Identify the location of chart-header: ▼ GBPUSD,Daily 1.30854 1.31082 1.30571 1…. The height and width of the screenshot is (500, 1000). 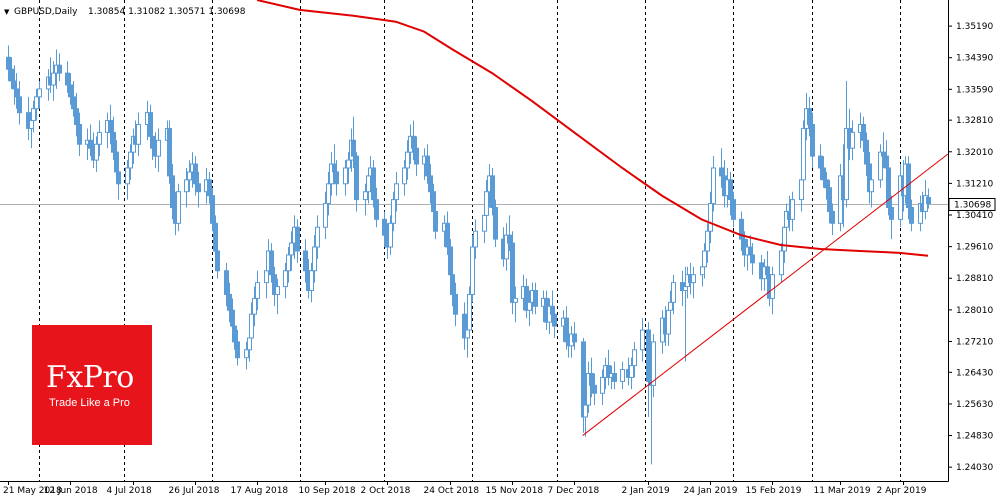
(125, 12).